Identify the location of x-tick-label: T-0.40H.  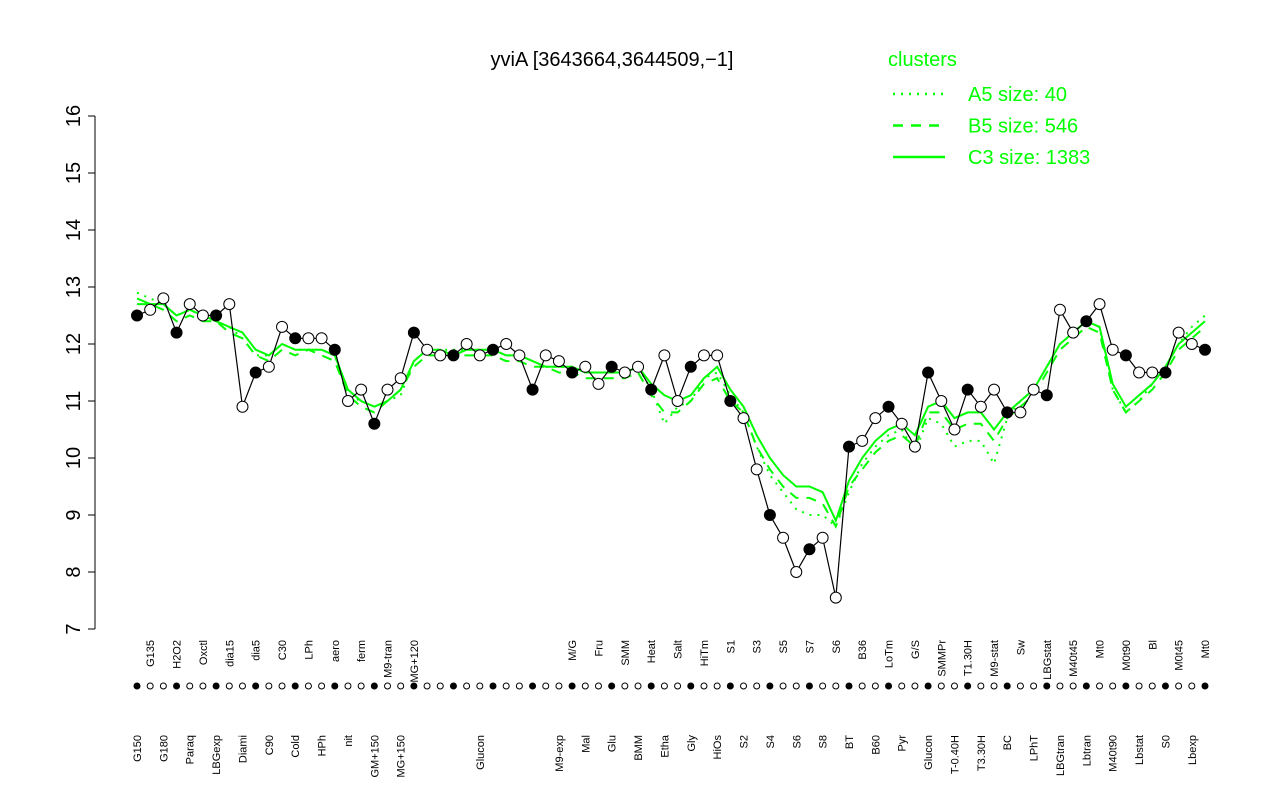
(955, 754).